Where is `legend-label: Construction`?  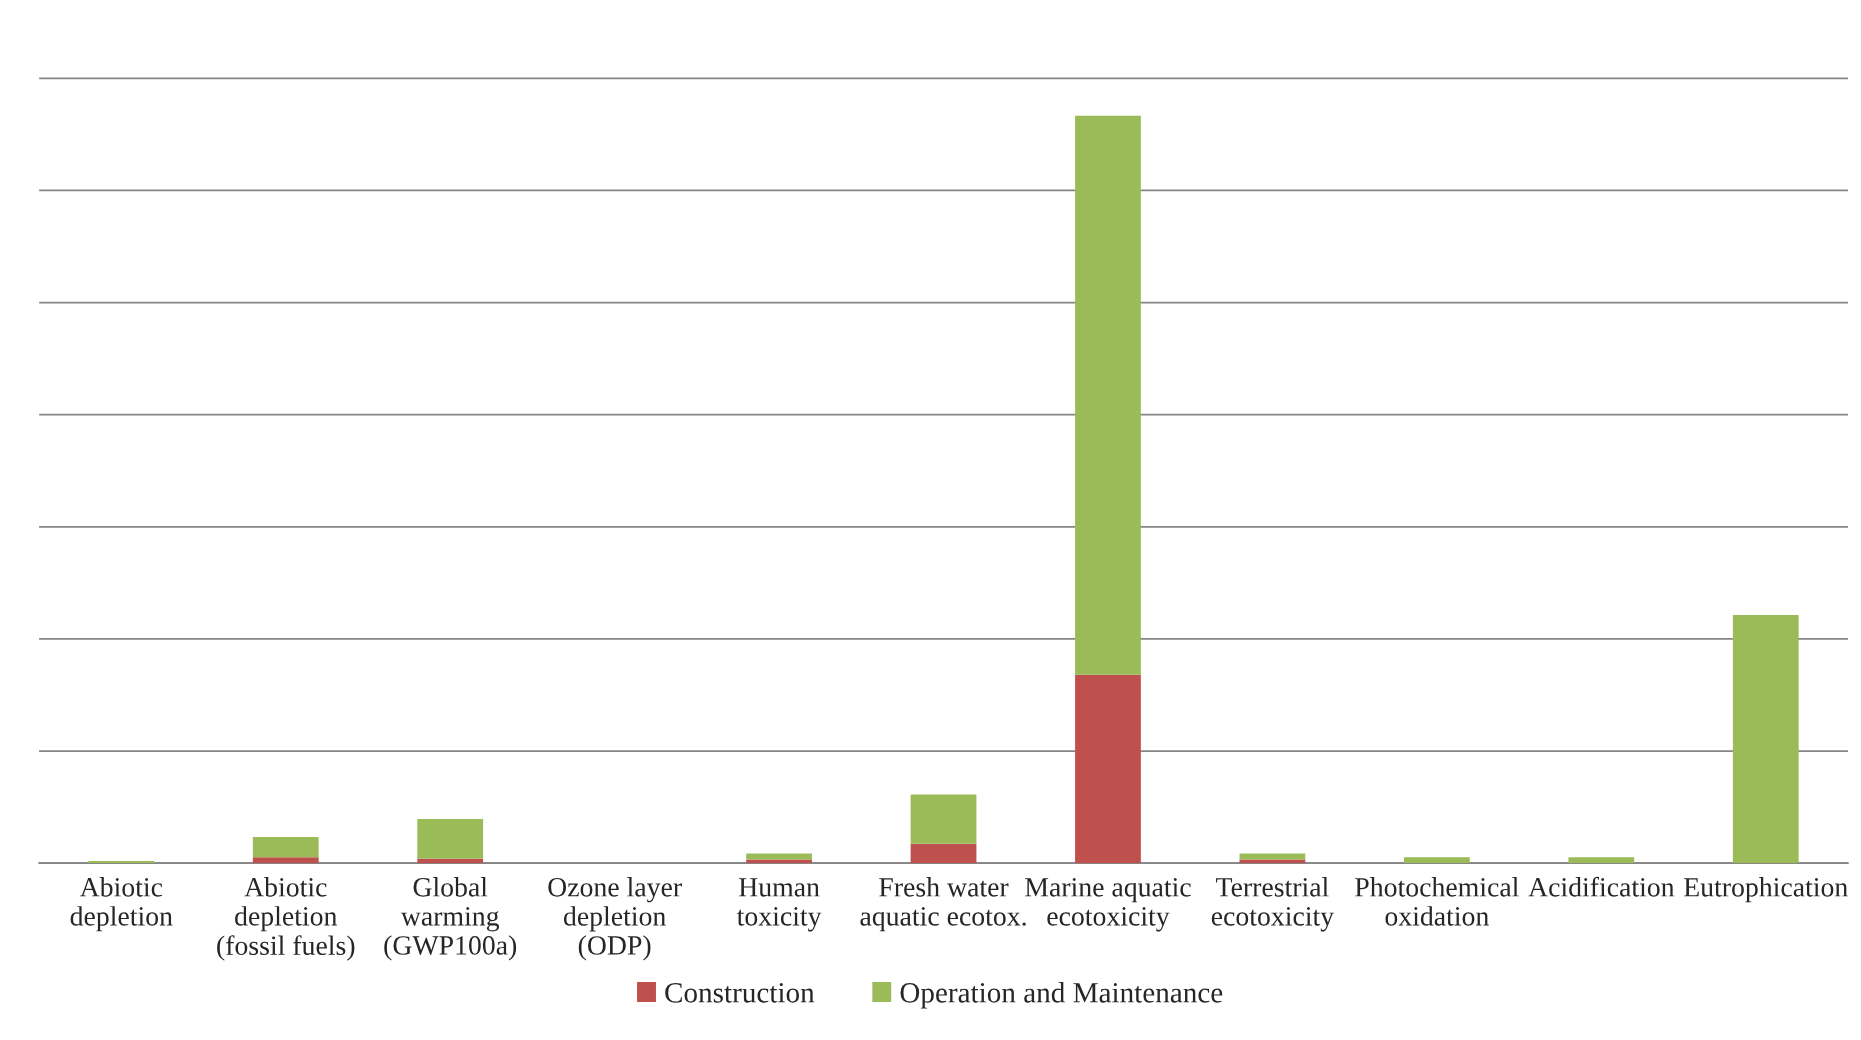 legend-label: Construction is located at coordinates (740, 993).